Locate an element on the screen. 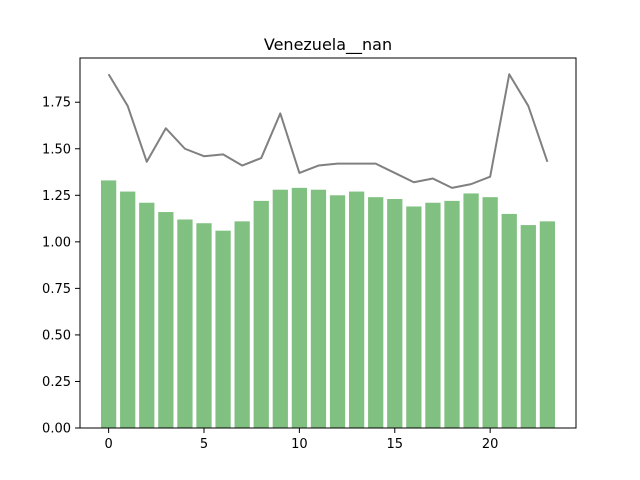 This screenshot has height=480, width=640. x-tick-label: 15 is located at coordinates (394, 444).